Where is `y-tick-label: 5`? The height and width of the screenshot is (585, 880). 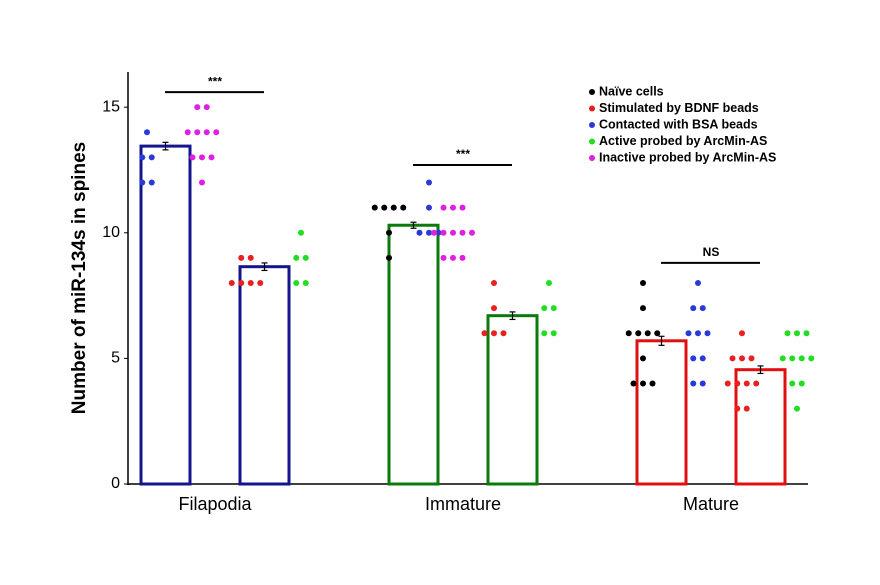 y-tick-label: 5 is located at coordinates (115, 358).